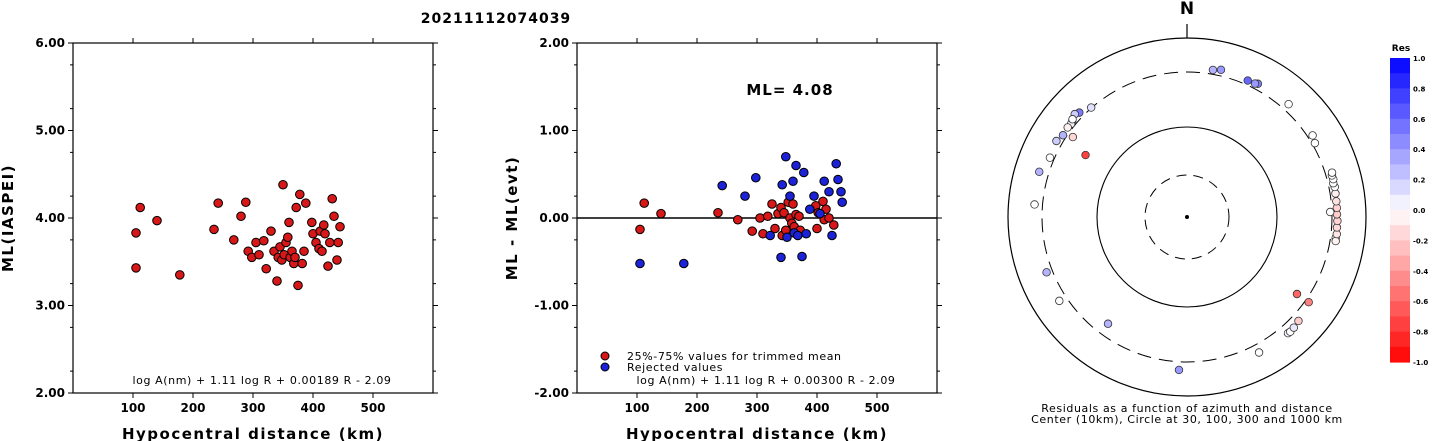 The width and height of the screenshot is (1437, 441). I want to click on x-tick-label: 100, so click(132, 408).